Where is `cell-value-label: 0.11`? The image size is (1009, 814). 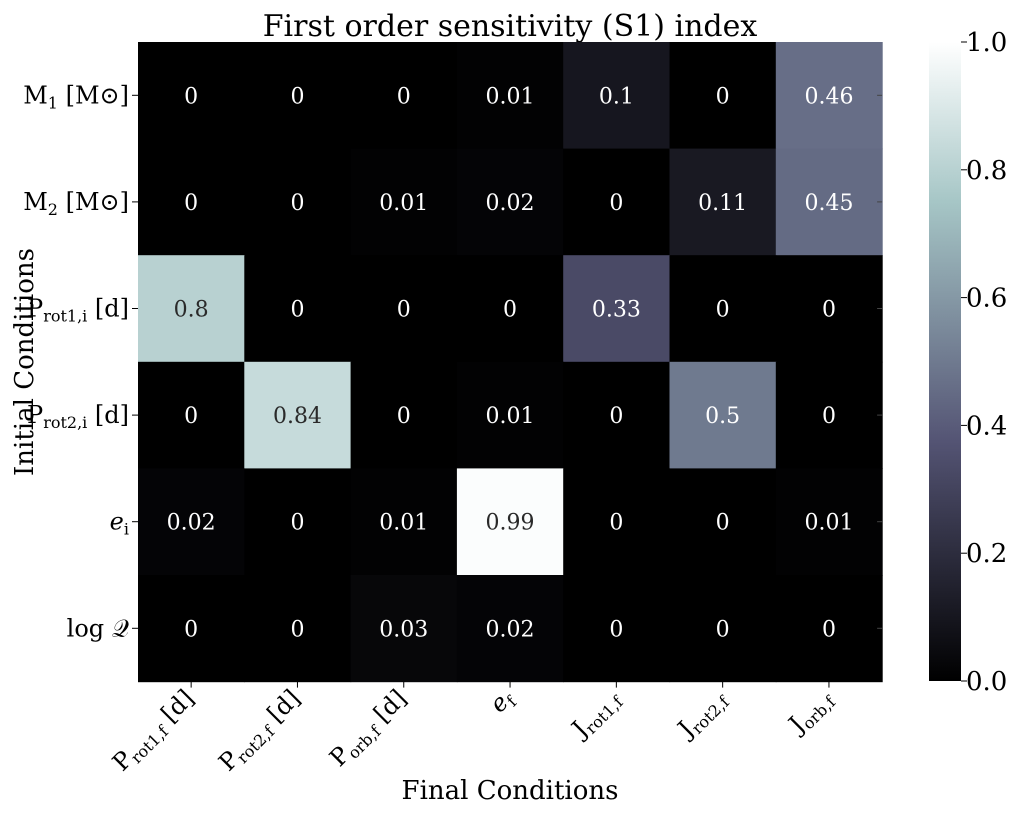 cell-value-label: 0.11 is located at coordinates (722, 203).